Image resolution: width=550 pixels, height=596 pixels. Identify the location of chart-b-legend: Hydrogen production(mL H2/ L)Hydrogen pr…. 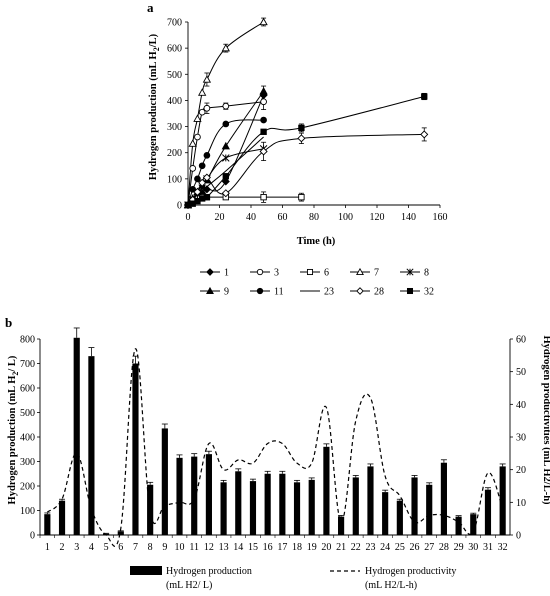
(293, 578).